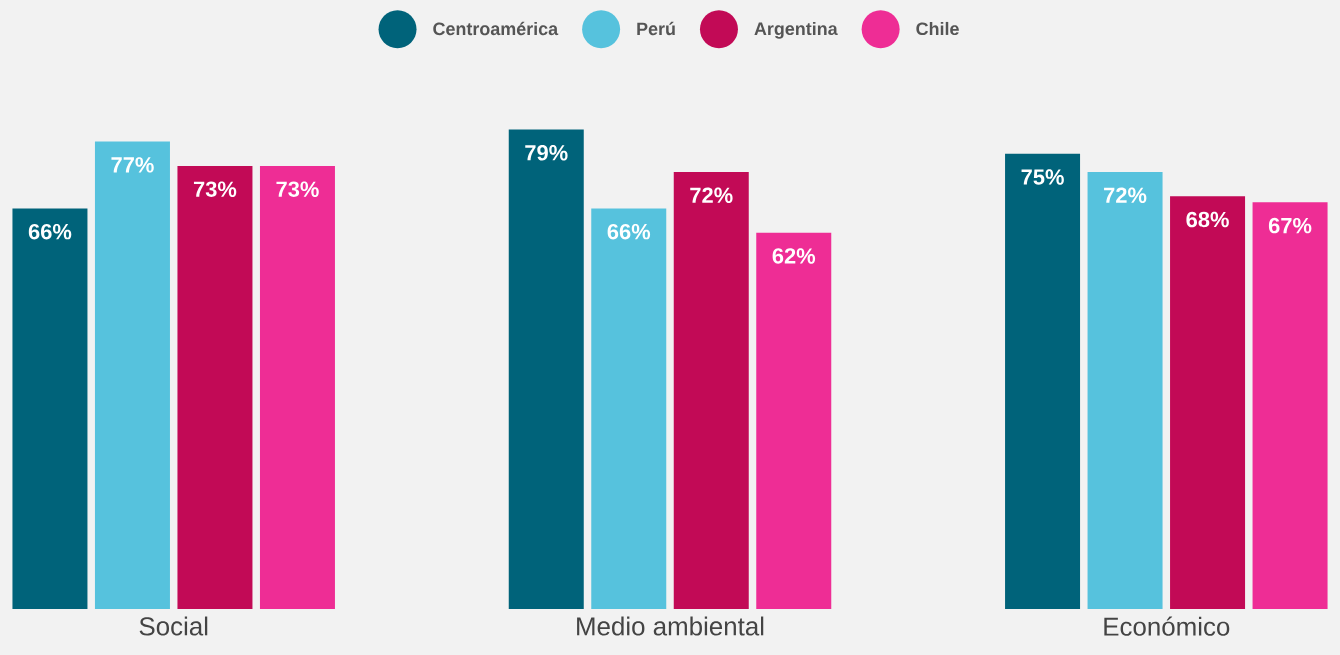  What do you see at coordinates (656, 28) in the screenshot?
I see `legend-label: Perú` at bounding box center [656, 28].